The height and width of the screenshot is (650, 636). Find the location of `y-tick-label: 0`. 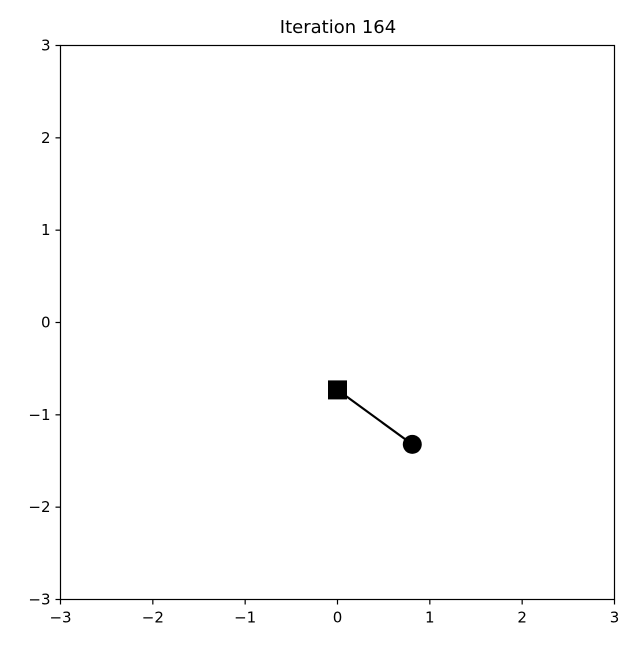

y-tick-label: 0 is located at coordinates (46, 323).